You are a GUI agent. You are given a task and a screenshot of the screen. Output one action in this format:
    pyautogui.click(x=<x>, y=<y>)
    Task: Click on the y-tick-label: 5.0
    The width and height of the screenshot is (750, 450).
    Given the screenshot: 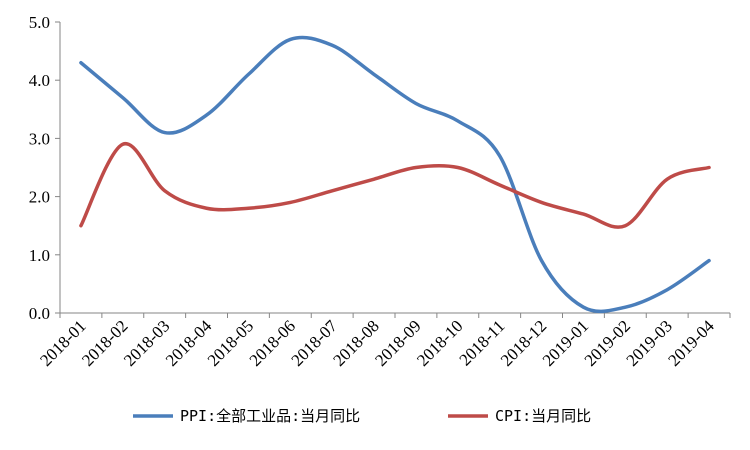 What is the action you would take?
    pyautogui.click(x=39, y=22)
    